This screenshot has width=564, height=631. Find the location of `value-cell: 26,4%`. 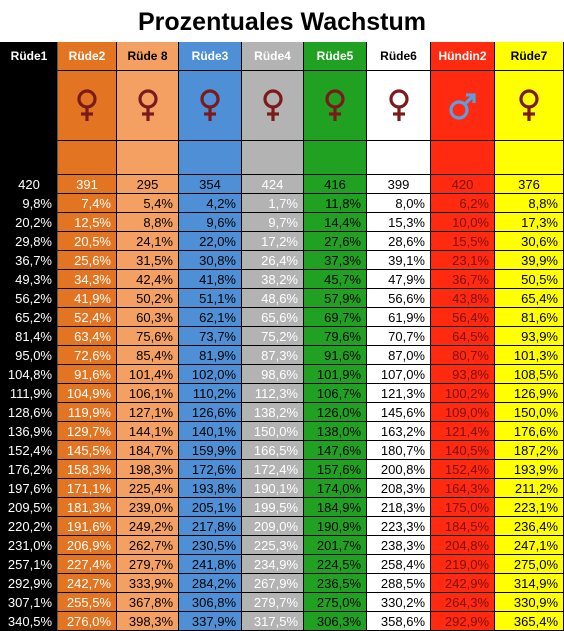

value-cell: 26,4% is located at coordinates (273, 260).